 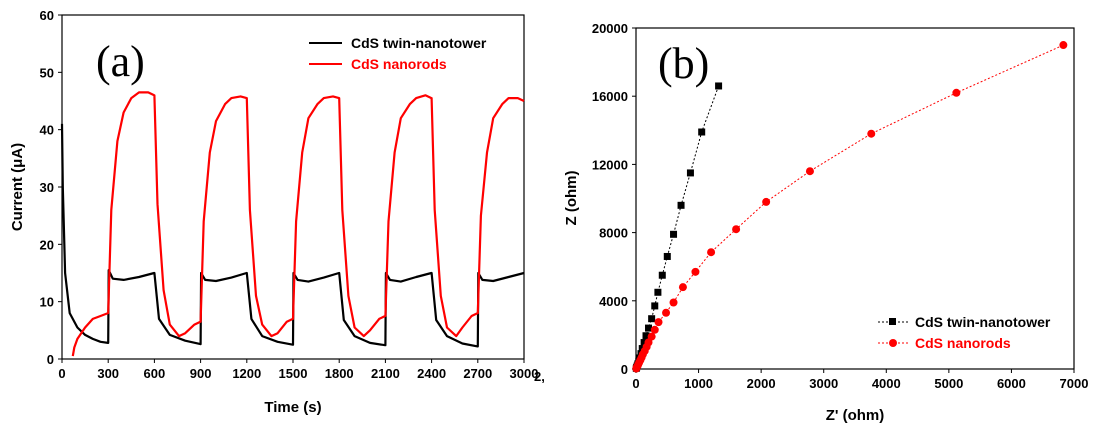 What do you see at coordinates (47, 187) in the screenshot?
I see `panel-a-y-tick-label: 30` at bounding box center [47, 187].